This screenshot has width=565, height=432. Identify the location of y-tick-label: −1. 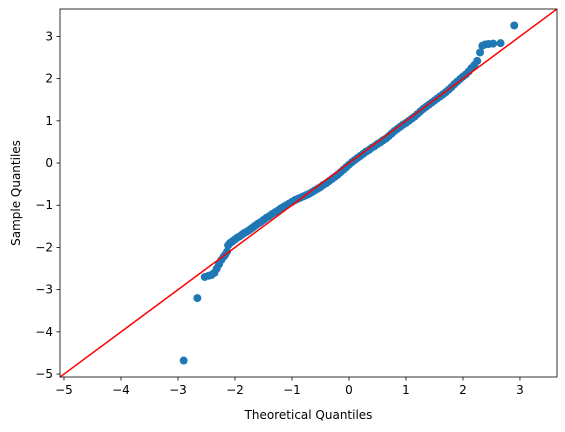
(44, 205).